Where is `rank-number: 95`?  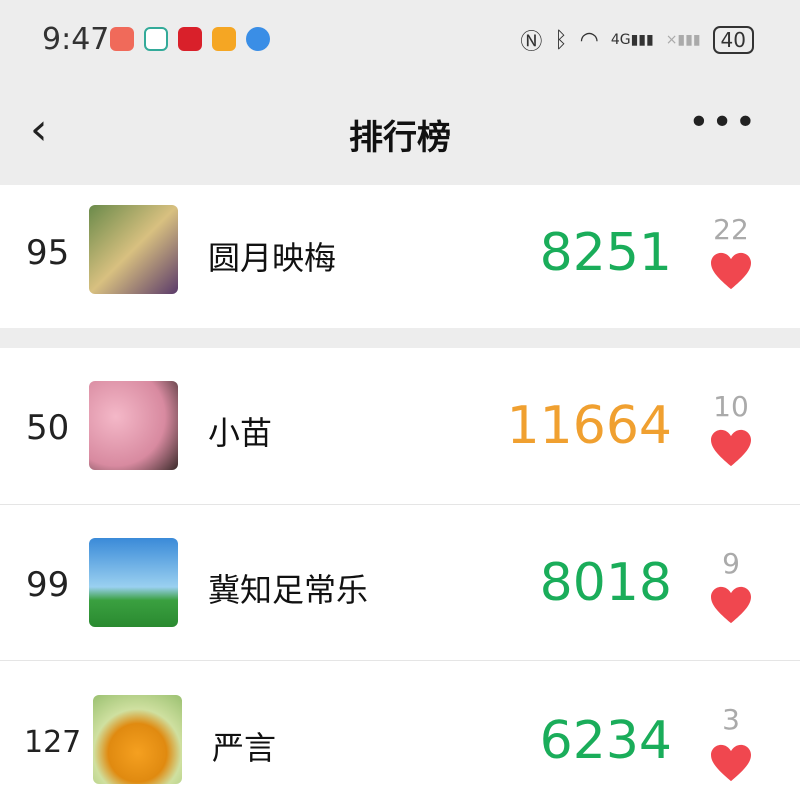 rank-number: 95 is located at coordinates (48, 253).